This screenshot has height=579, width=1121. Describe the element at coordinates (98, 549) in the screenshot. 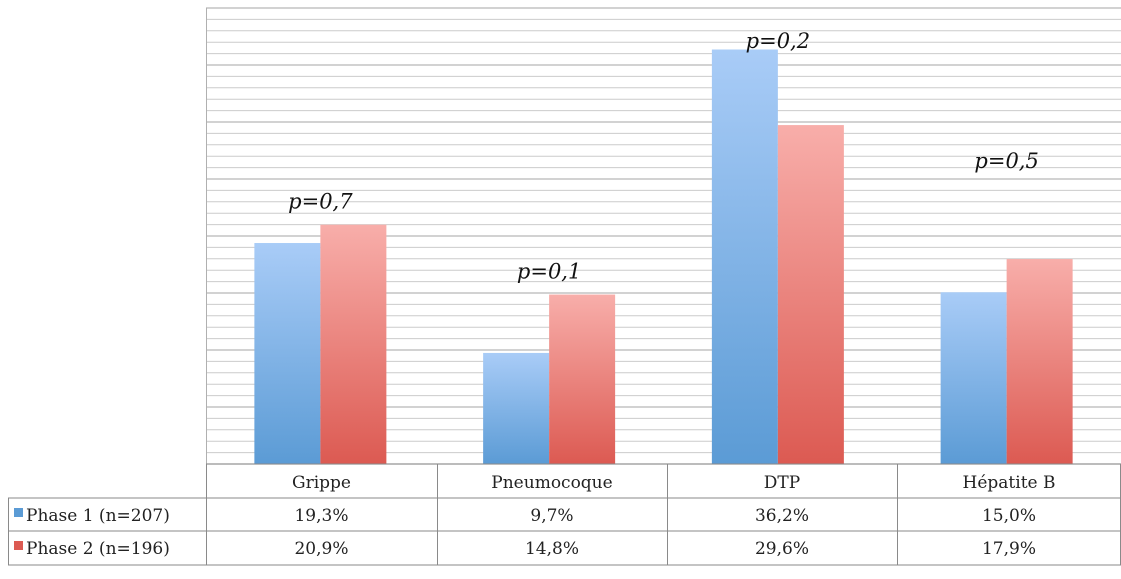

I see `legend-label-series2: Phase 2 (n=196)` at that location.